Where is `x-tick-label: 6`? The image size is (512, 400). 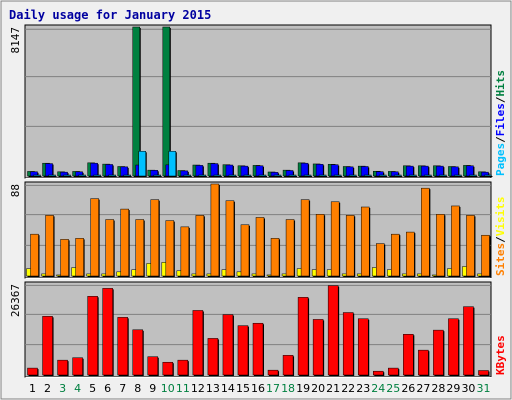 x-tick-label: 6 is located at coordinates (107, 388).